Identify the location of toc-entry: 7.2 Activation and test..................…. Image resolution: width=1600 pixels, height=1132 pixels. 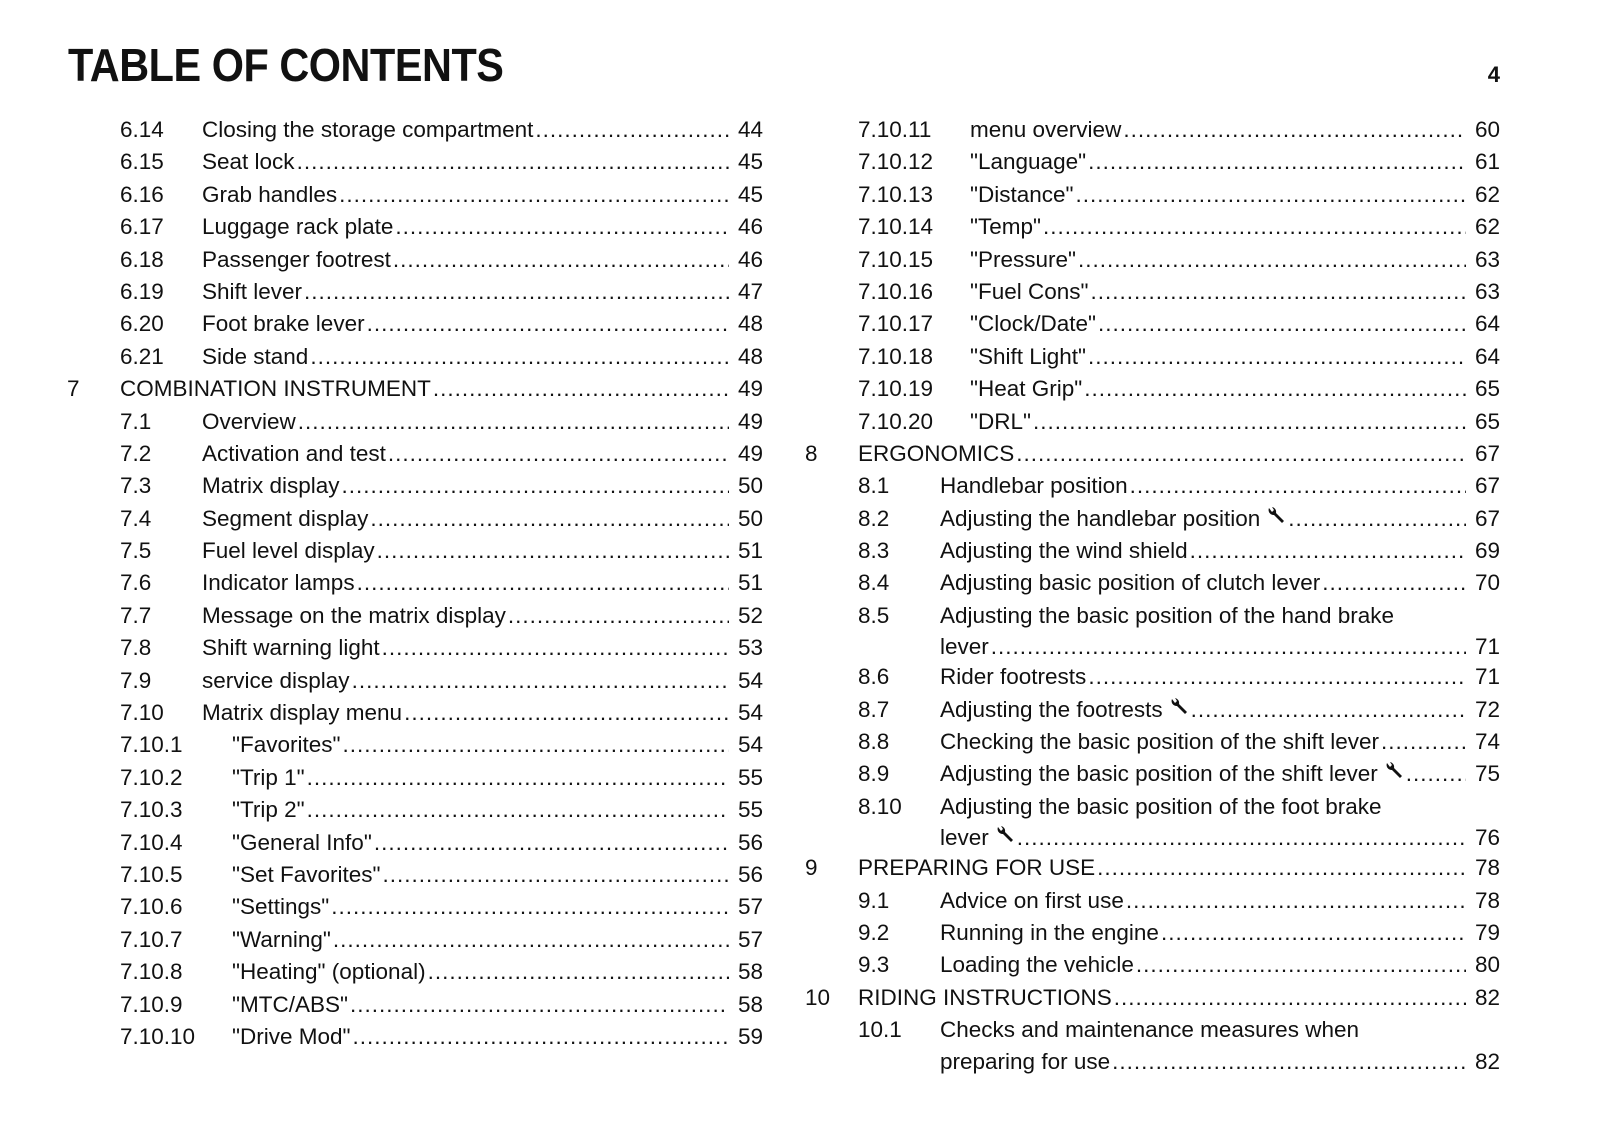
(415, 454).